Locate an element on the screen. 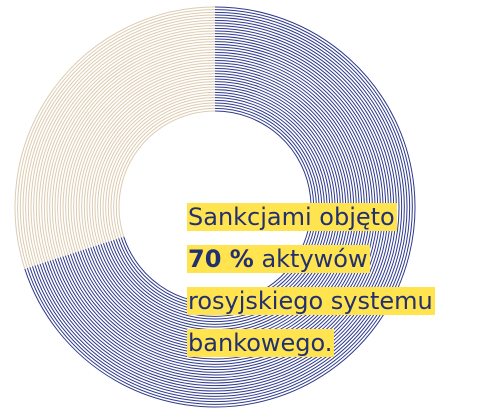  highlight-value: 70 % is located at coordinates (221, 259).